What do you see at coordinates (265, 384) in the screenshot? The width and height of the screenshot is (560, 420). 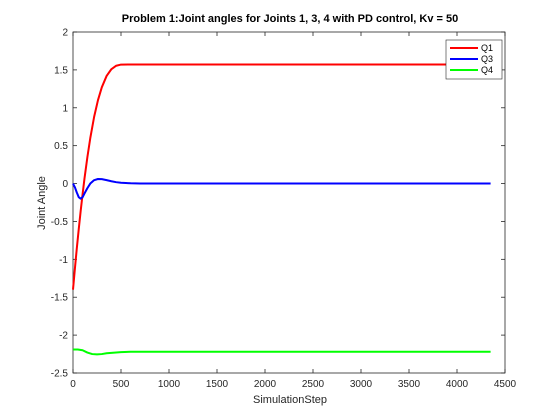 I see `x-tick-label: 2000` at bounding box center [265, 384].